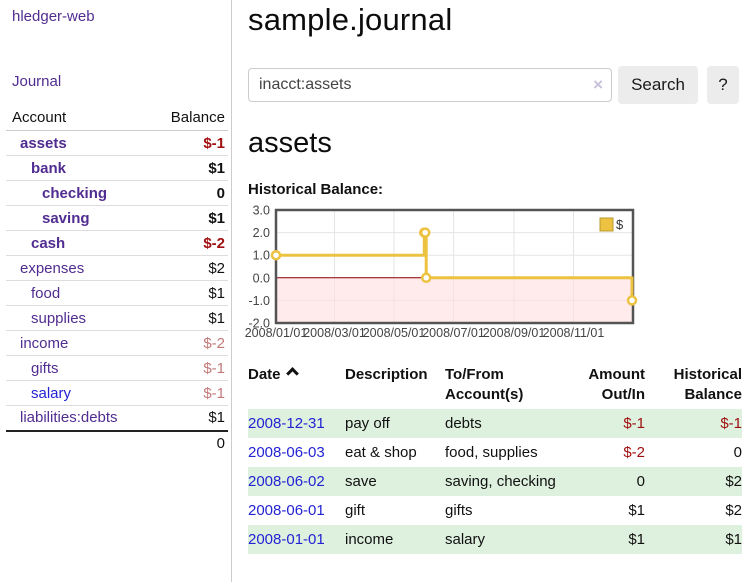 The image size is (742, 582). What do you see at coordinates (43, 143) in the screenshot?
I see `account-link: assets` at bounding box center [43, 143].